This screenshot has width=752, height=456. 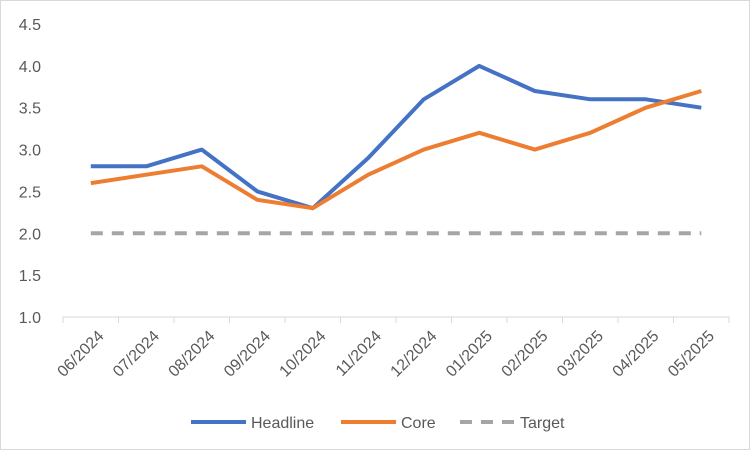 What do you see at coordinates (30, 25) in the screenshot?
I see `y-tick-label: 4.5` at bounding box center [30, 25].